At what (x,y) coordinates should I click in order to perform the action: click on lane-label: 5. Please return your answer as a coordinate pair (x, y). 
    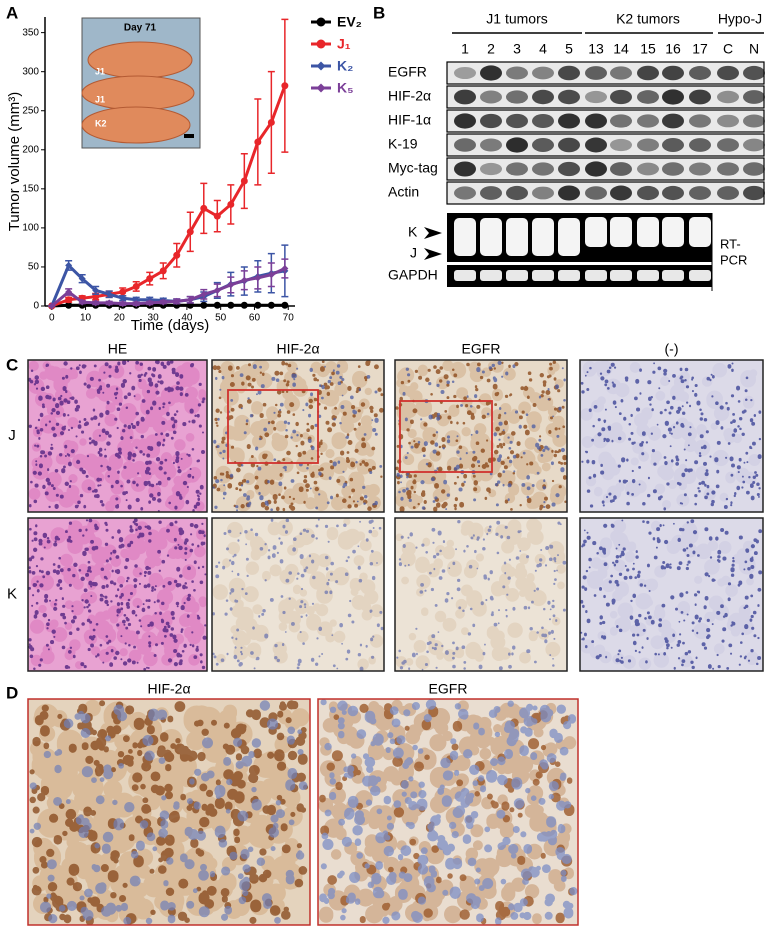
    Looking at the image, I should click on (569, 49).